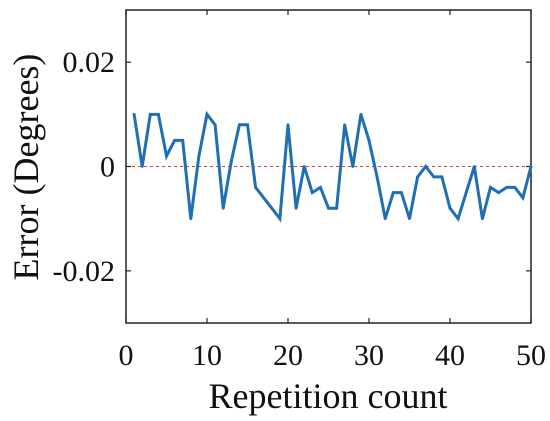 The width and height of the screenshot is (550, 421). I want to click on x-tick-label: 20, so click(288, 355).